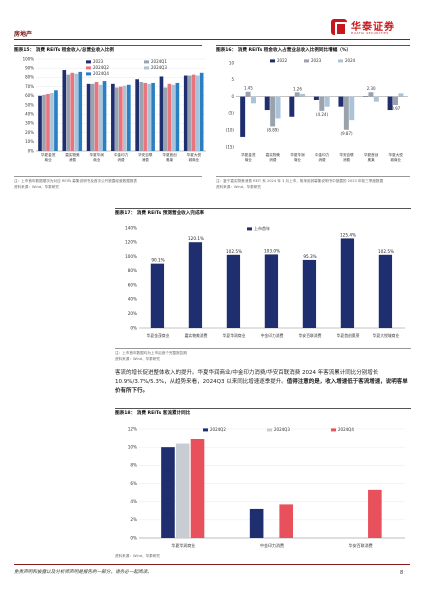 This screenshot has height=600, width=424. Describe the element at coordinates (347, 133) in the screenshot. I see `fig16-data-label: (9.87)` at that location.